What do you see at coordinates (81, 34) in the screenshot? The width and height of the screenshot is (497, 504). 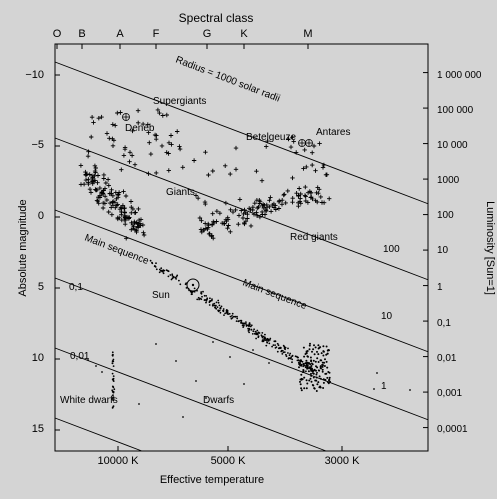 I see `spectral-class-B: B` at bounding box center [81, 34].